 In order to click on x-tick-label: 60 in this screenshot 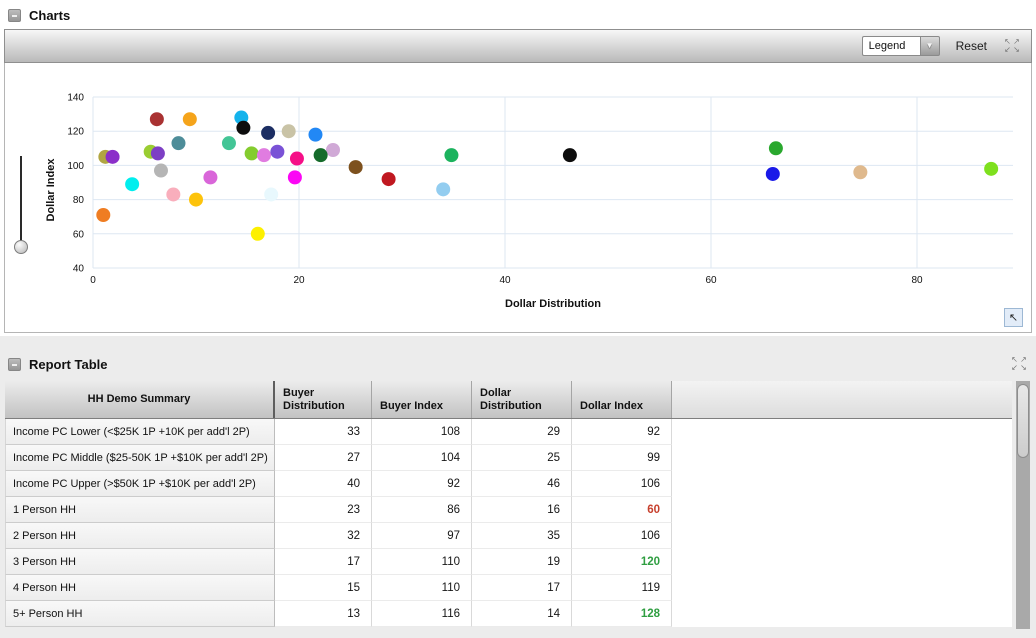, I will do `click(711, 280)`.